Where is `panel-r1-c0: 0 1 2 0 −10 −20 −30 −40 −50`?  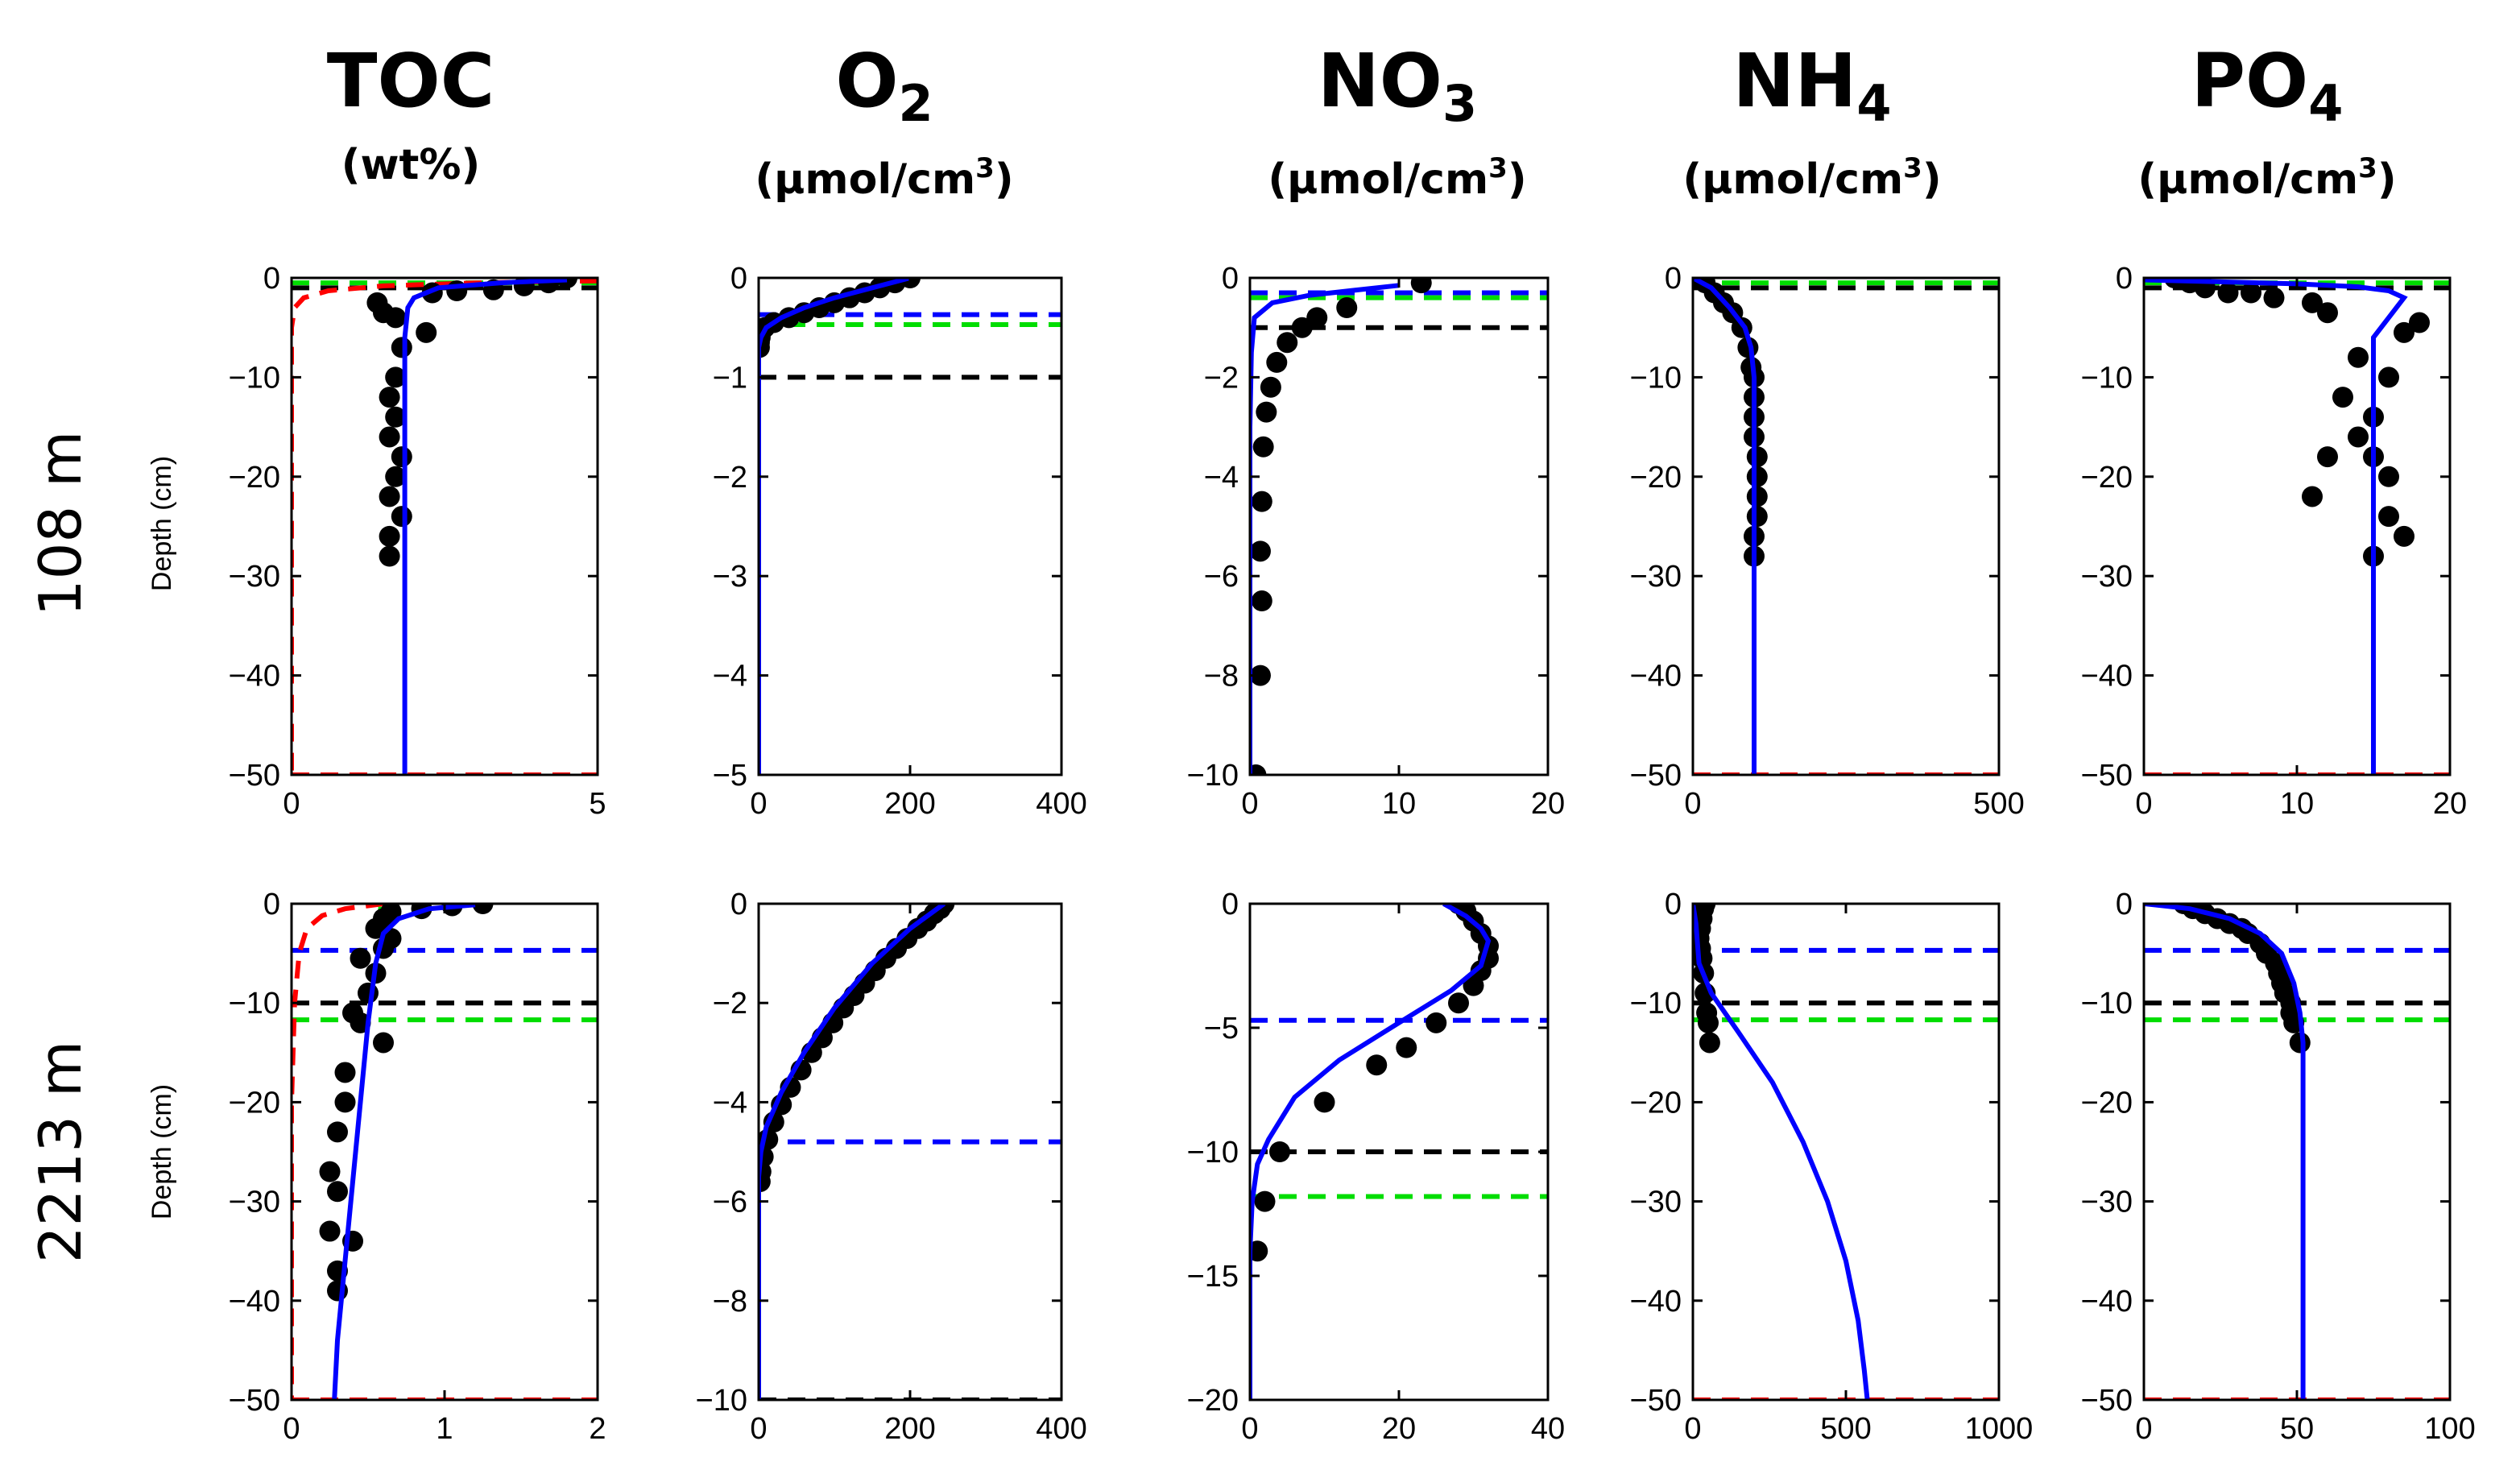 panel-r1-c0: 0 1 2 0 −10 −20 −30 −40 −50 is located at coordinates (417, 1167).